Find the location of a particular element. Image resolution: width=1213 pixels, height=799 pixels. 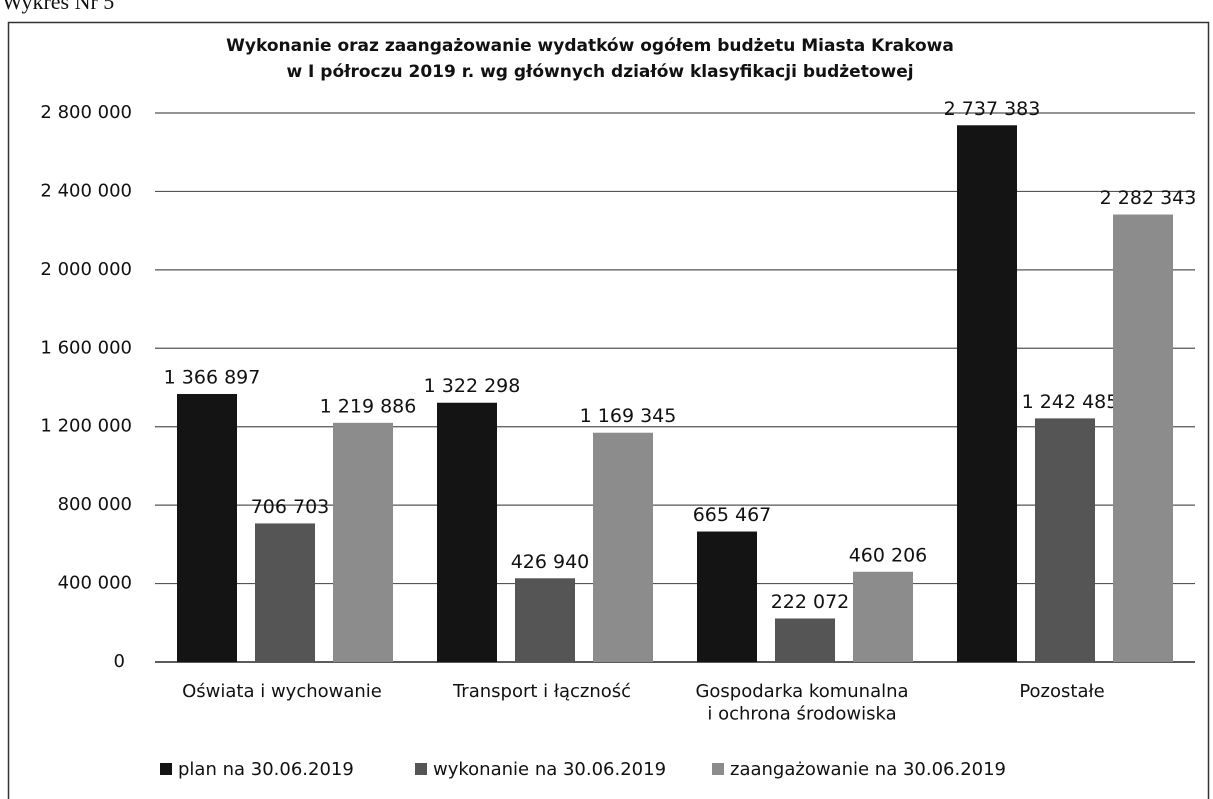

y-tick-label: 1 600 000 is located at coordinates (86, 347).